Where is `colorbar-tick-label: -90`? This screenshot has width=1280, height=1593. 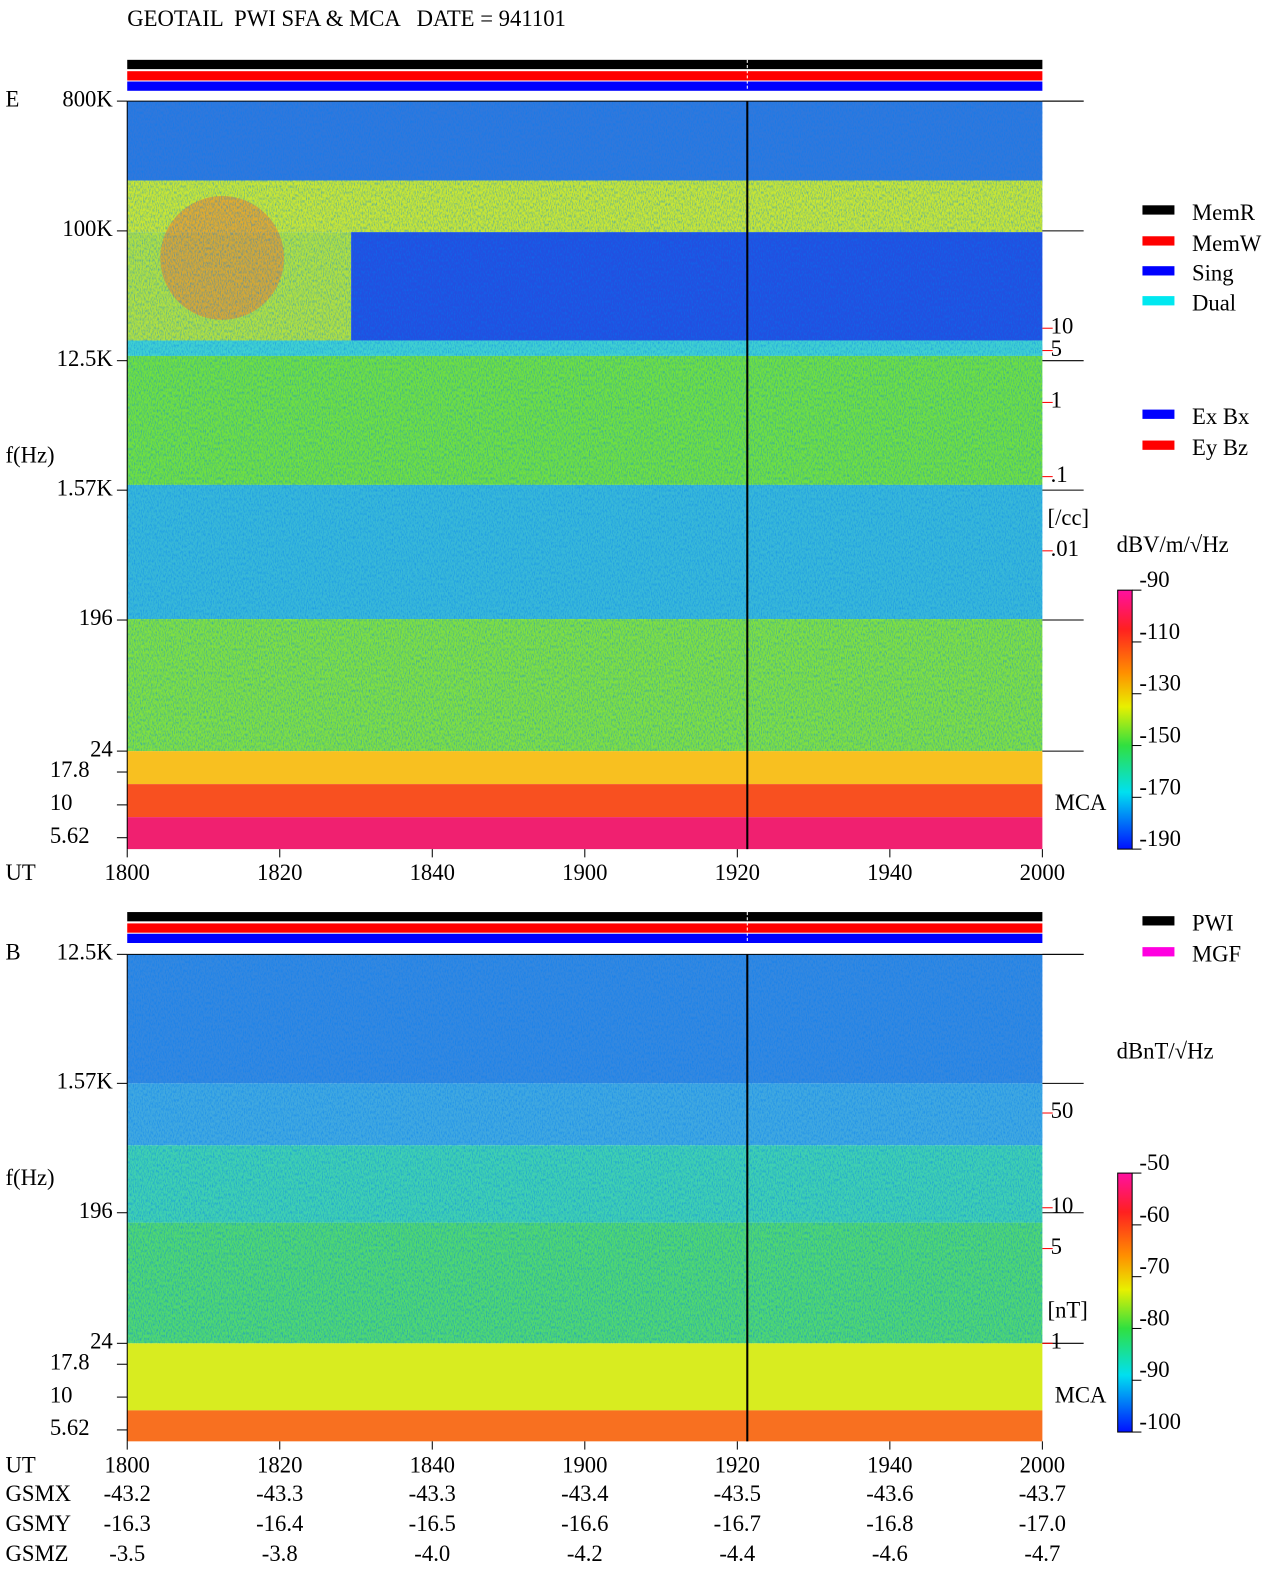
colorbar-tick-label: -90 is located at coordinates (1154, 1369).